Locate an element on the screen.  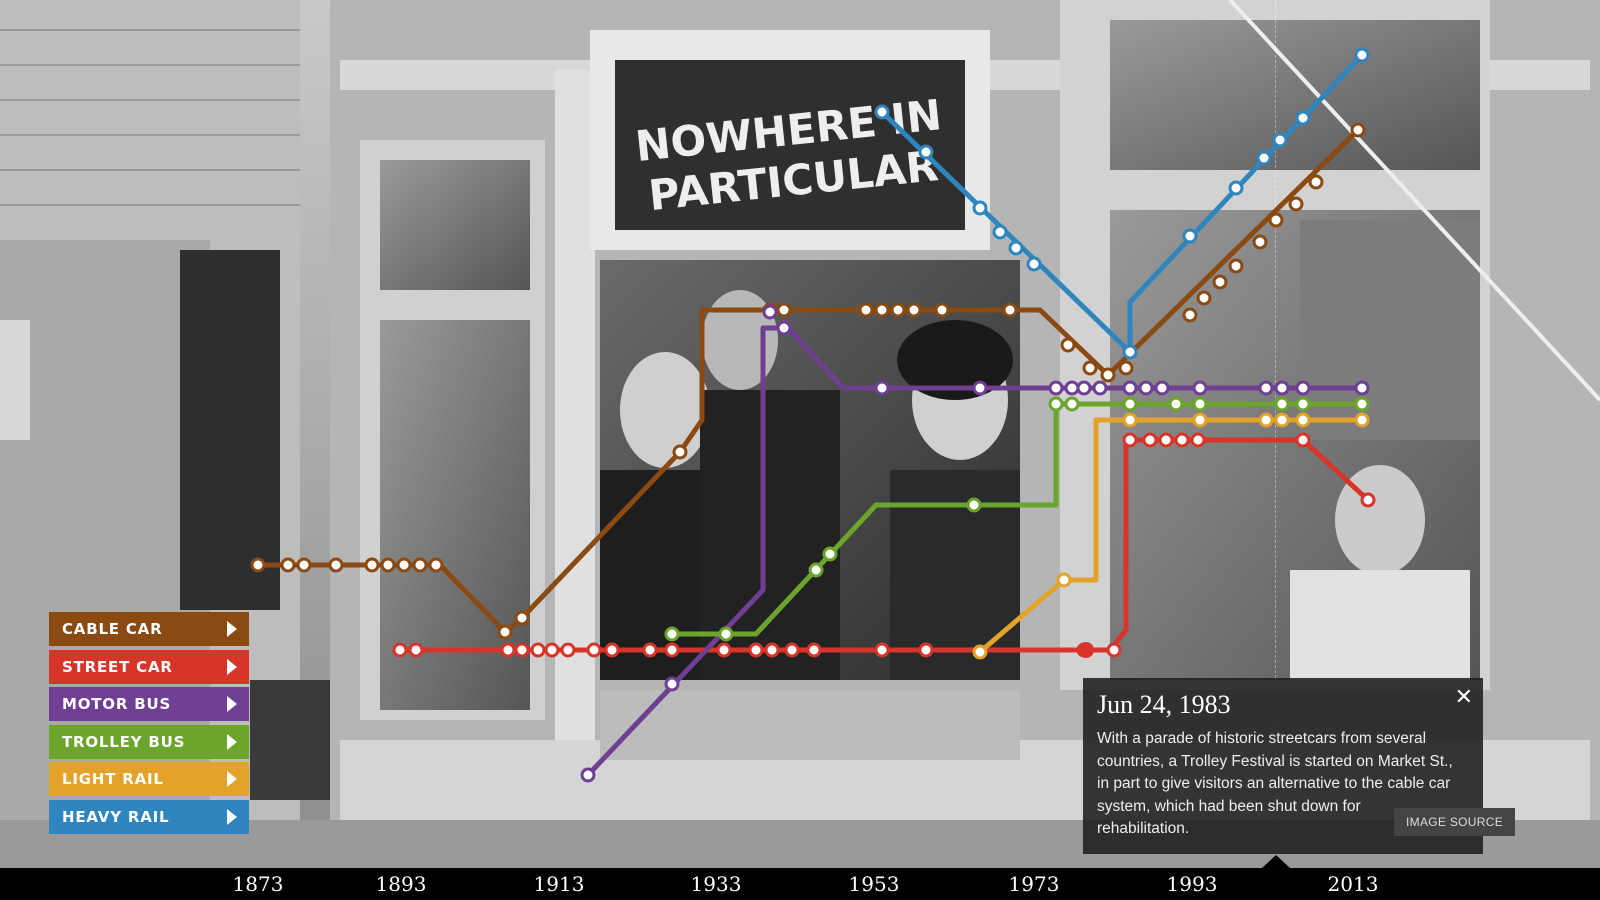
legend-item-light-rail: LIGHT RAIL is located at coordinates (149, 779).